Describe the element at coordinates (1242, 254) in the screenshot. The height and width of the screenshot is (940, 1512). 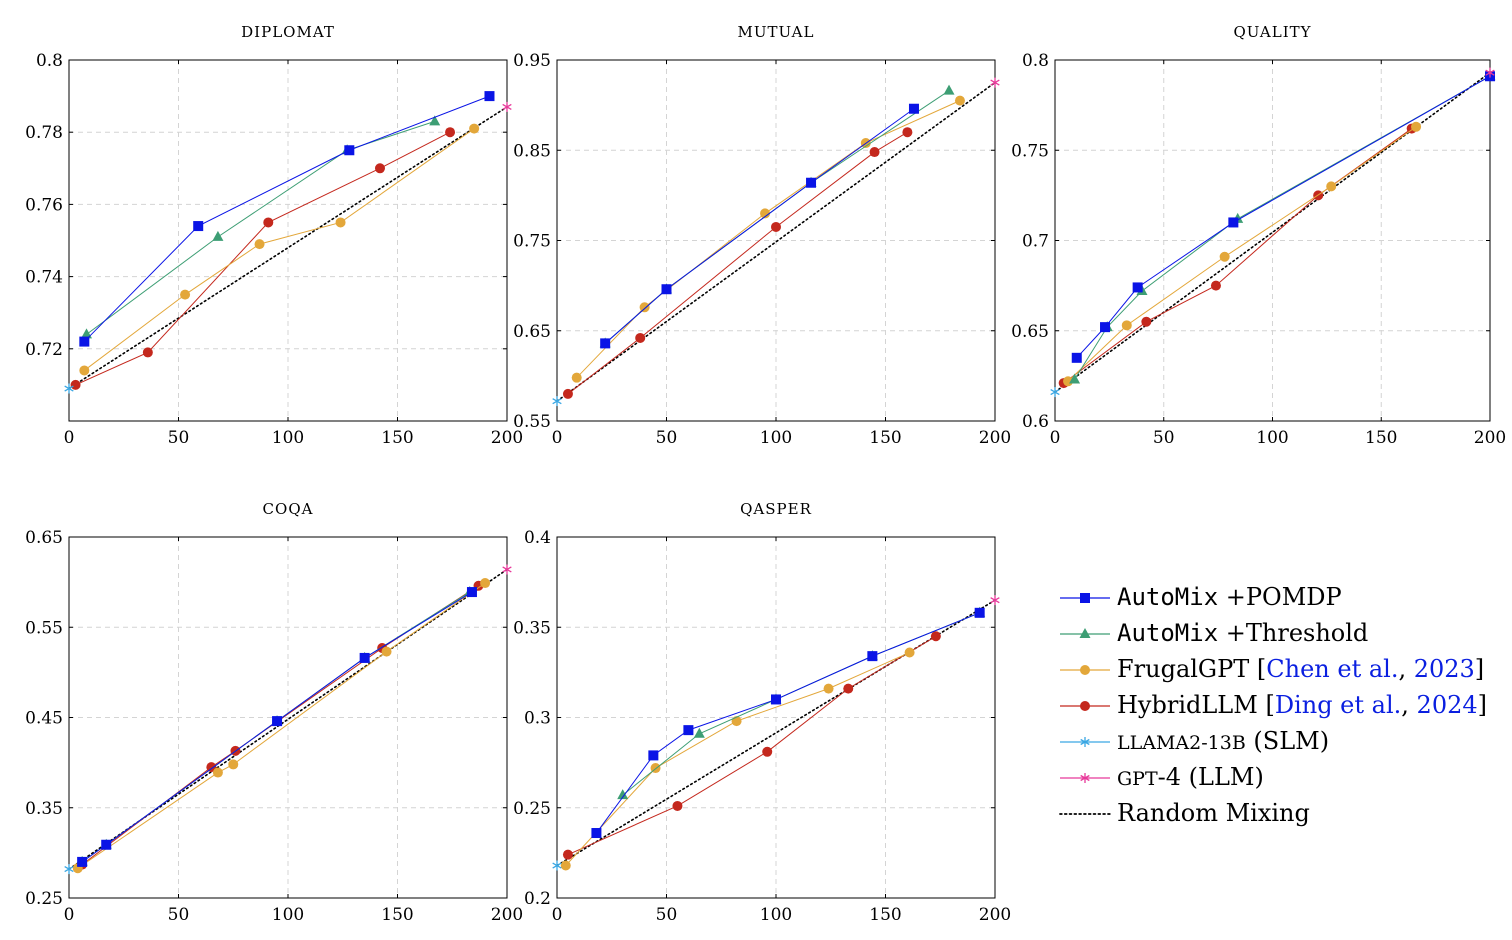
I see `series-frugal` at that location.